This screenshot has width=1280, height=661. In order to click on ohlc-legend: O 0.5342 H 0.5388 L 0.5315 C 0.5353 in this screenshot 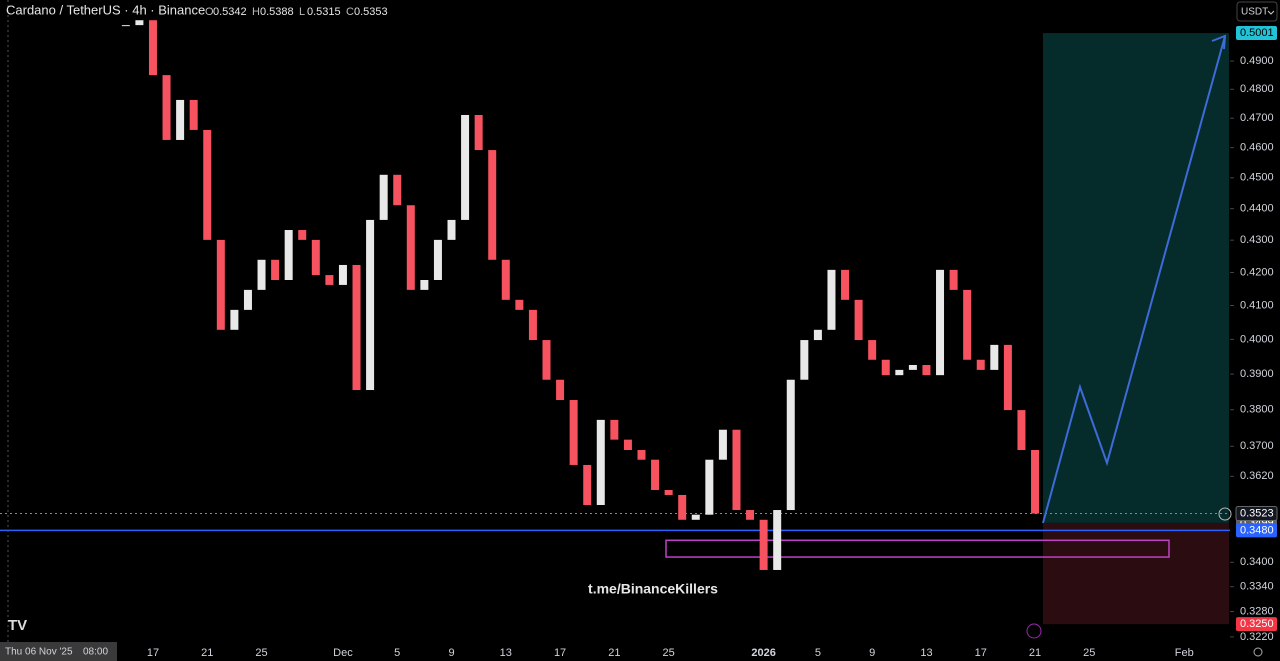, I will do `click(296, 12)`.